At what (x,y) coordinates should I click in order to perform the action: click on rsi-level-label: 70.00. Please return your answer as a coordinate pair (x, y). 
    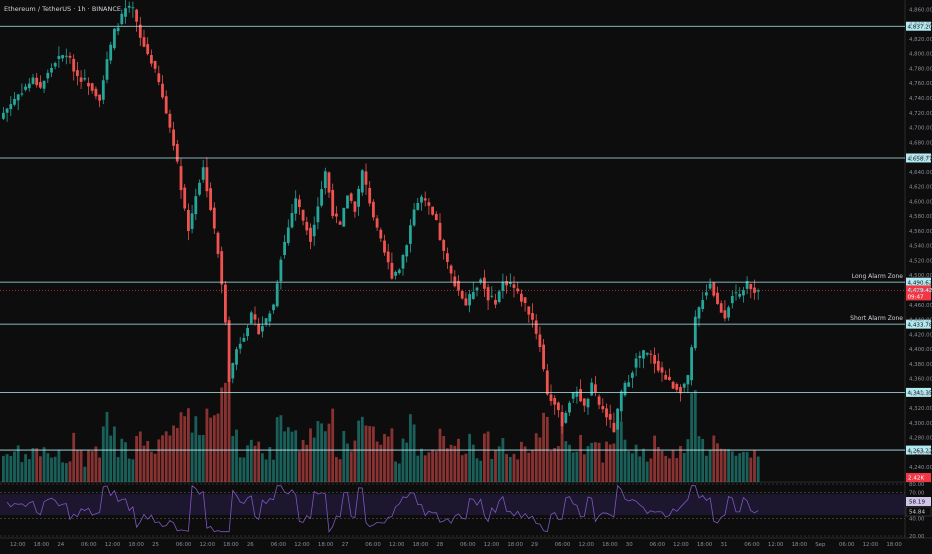
    Looking at the image, I should click on (917, 494).